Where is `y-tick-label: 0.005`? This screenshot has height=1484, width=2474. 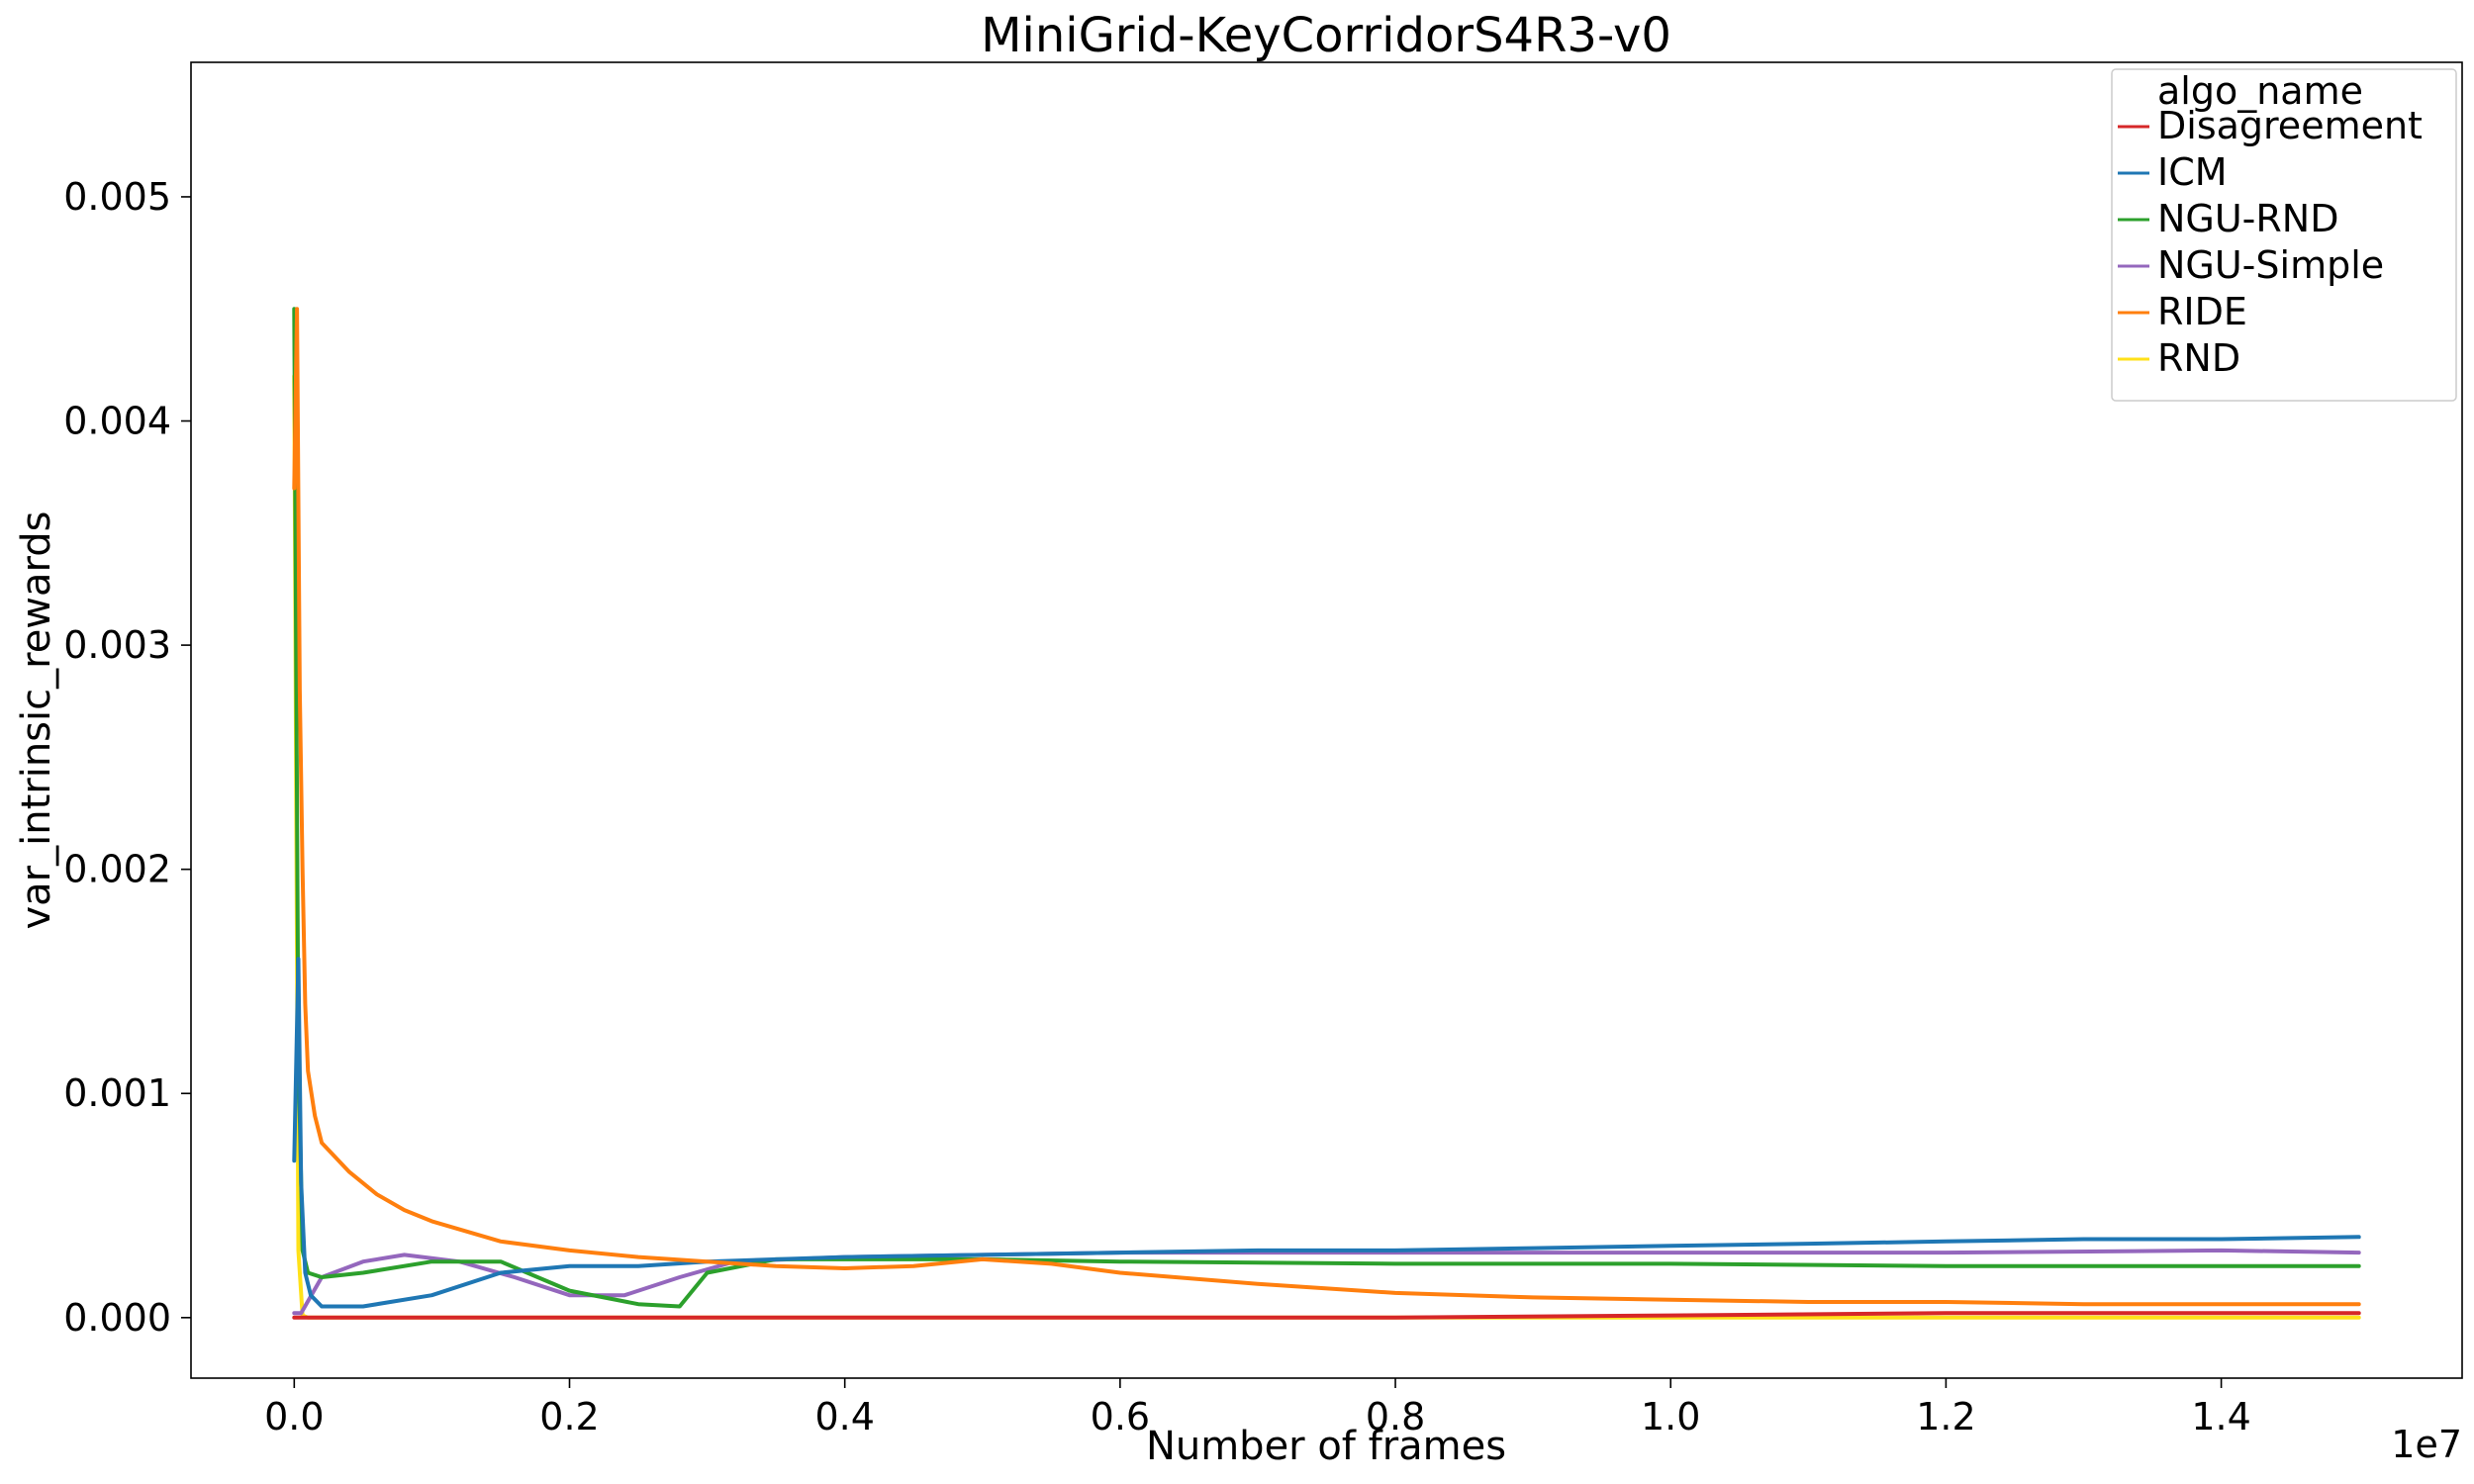 y-tick-label: 0.005 is located at coordinates (117, 197).